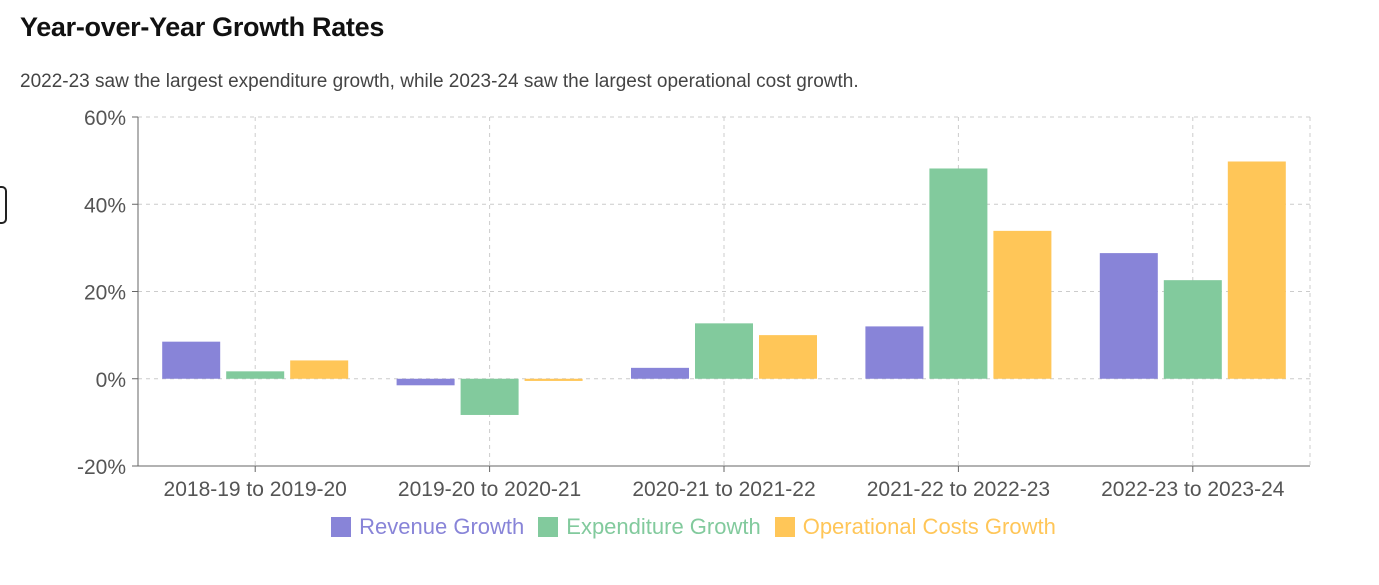 The width and height of the screenshot is (1379, 585). I want to click on y-tick-label: 40%, so click(105, 205).